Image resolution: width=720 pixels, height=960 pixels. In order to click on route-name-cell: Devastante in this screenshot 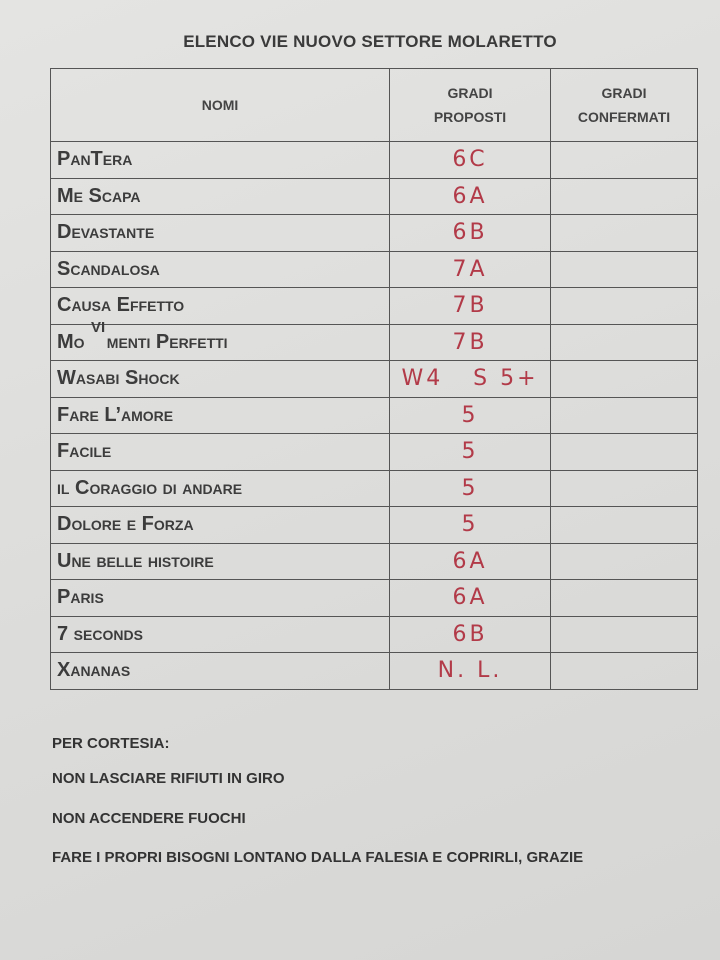, I will do `click(220, 233)`.